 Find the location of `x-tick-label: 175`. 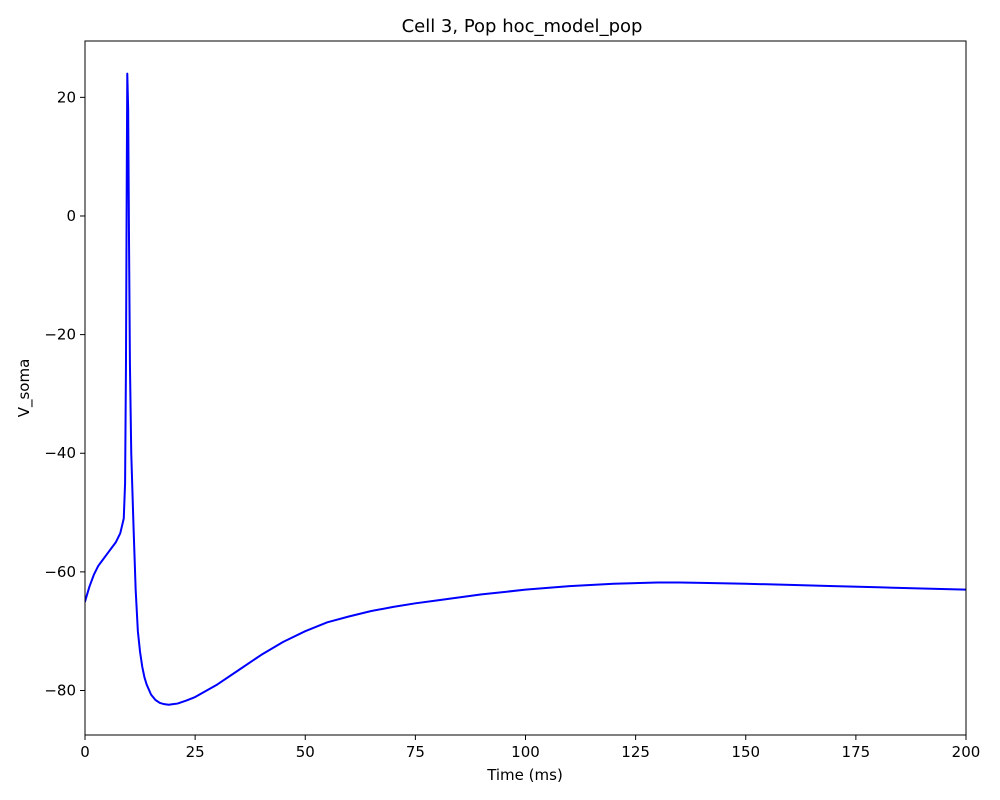

x-tick-label: 175 is located at coordinates (856, 752).